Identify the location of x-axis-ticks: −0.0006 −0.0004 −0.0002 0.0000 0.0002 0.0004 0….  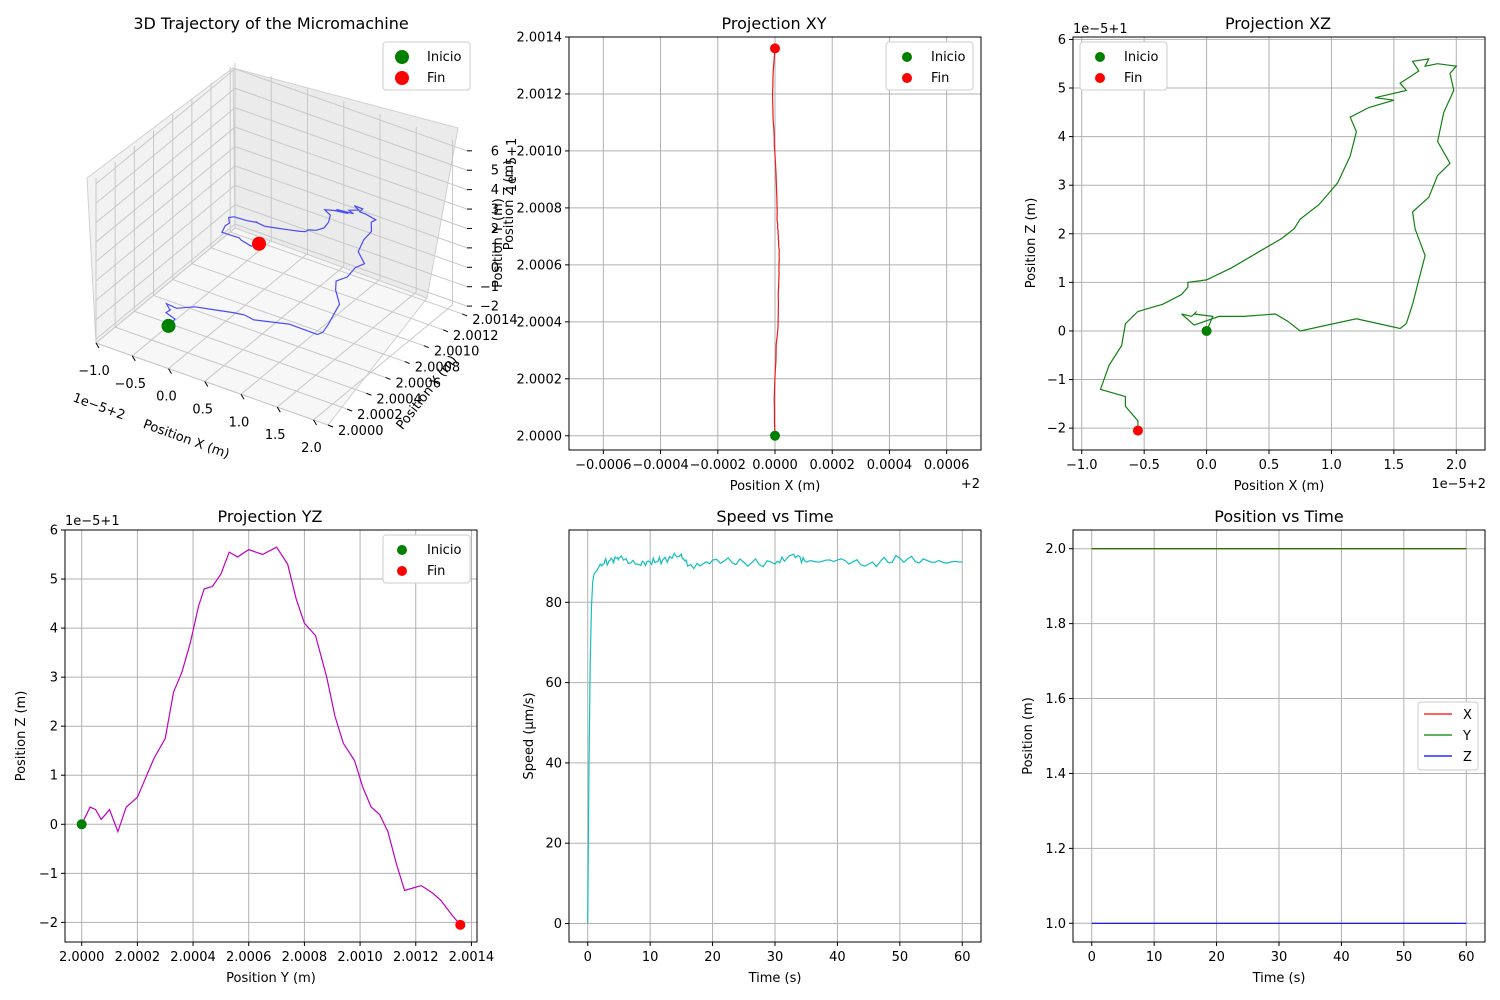
(772, 461).